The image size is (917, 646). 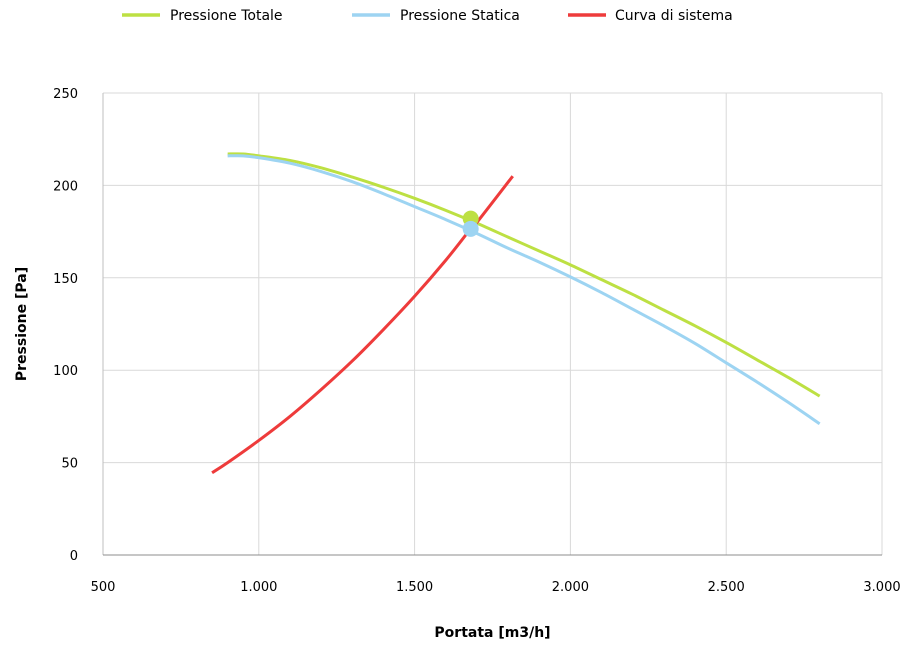 I want to click on x-tick-label: 1.500, so click(x=414, y=587).